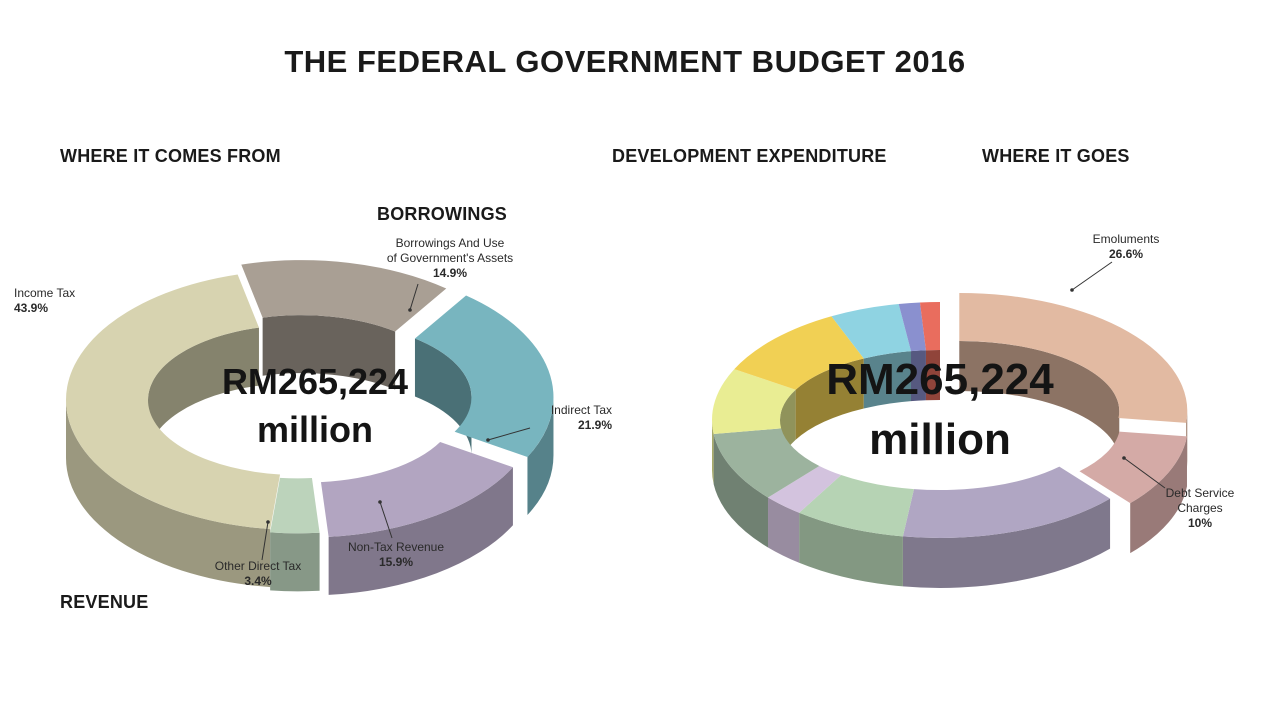  I want to click on leader-borrowings, so click(414, 297).